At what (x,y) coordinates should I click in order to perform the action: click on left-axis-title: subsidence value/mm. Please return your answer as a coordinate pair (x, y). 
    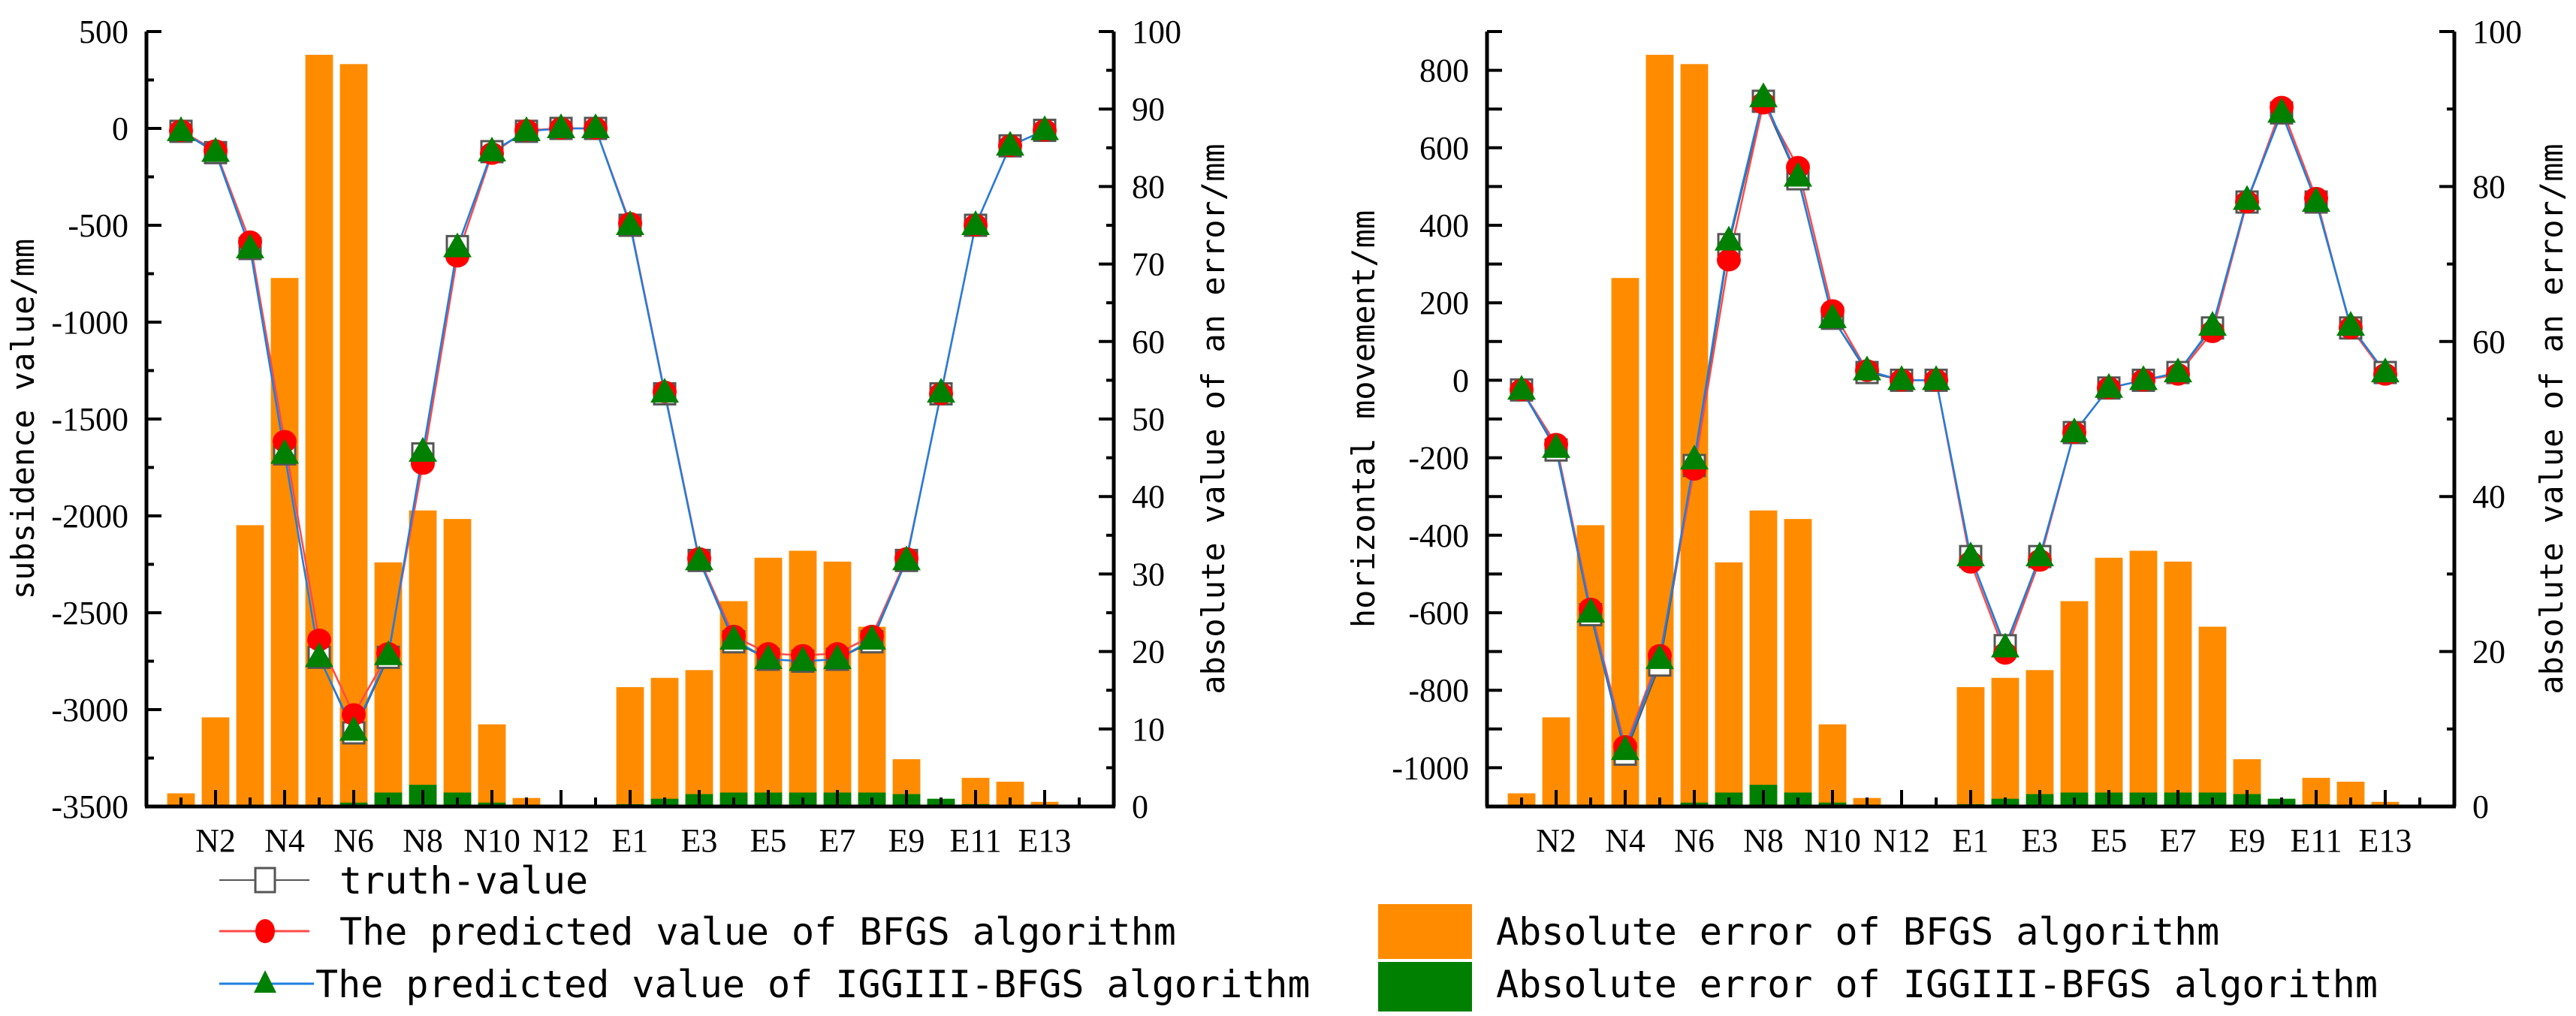
    Looking at the image, I should click on (23, 419).